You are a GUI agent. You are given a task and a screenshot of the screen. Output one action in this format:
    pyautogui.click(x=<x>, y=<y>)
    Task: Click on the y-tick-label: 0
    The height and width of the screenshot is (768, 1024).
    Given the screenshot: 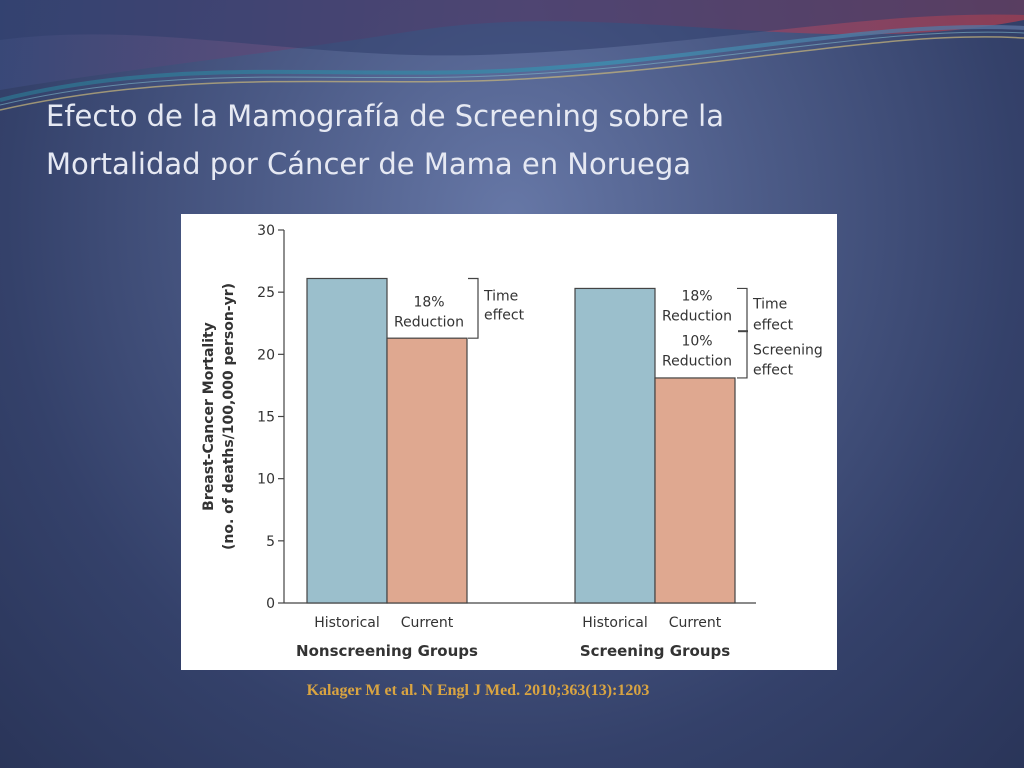 What is the action you would take?
    pyautogui.click(x=270, y=604)
    